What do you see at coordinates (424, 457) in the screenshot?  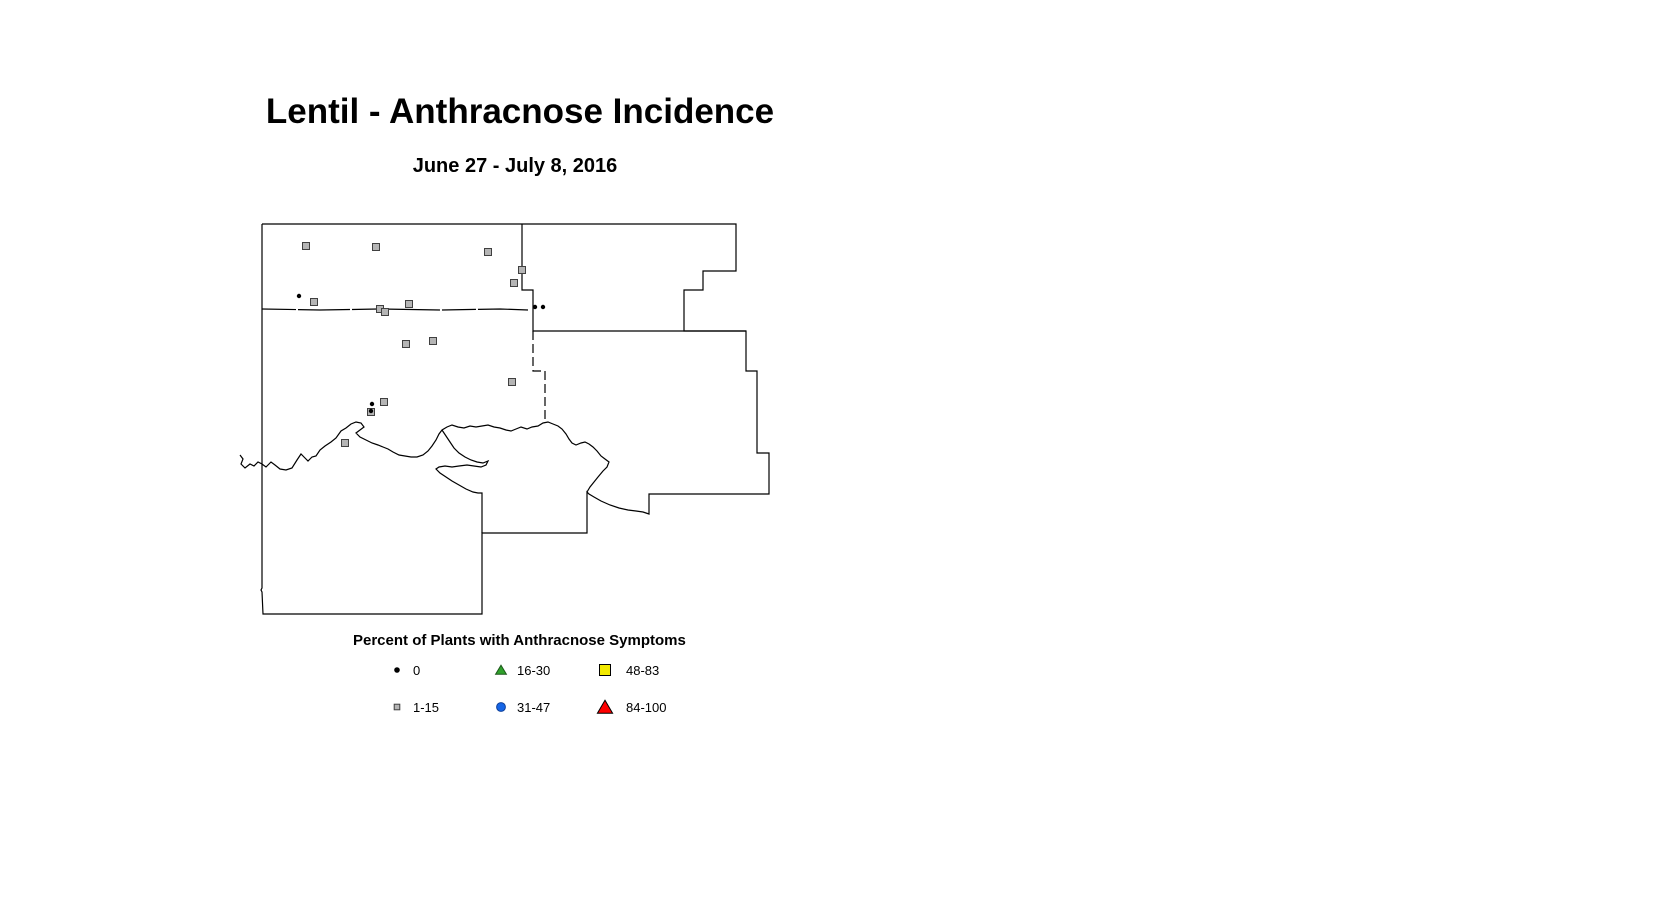 I see `river-north-shore` at bounding box center [424, 457].